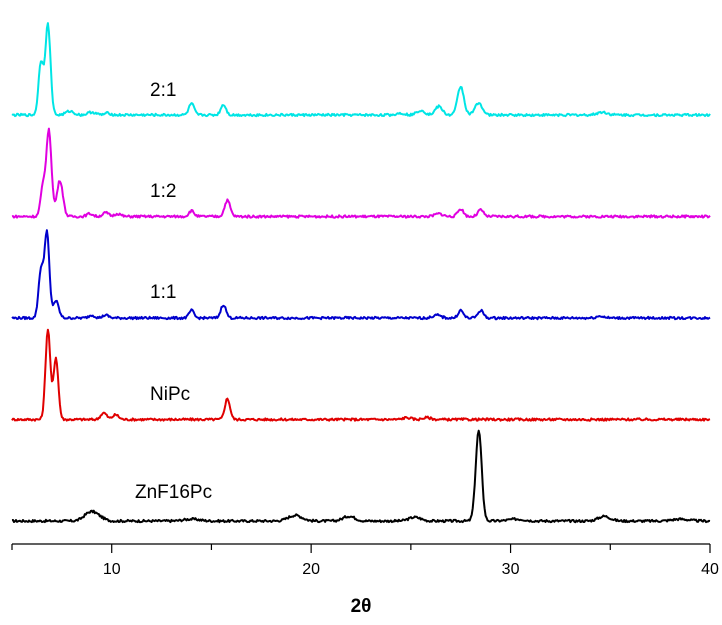  I want to click on x-tick-label: 40, so click(710, 569).